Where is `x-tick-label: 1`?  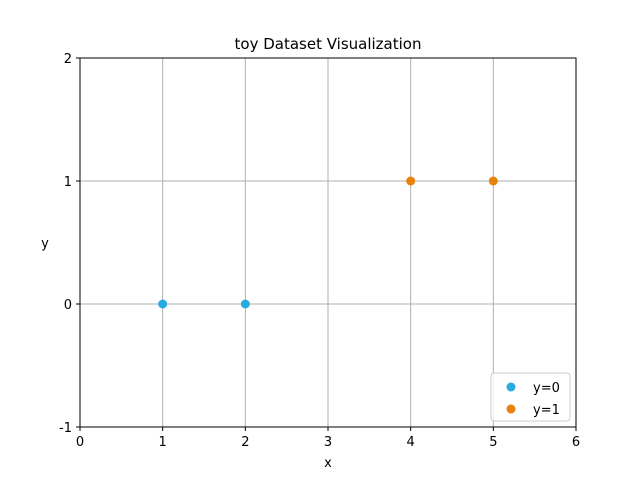
x-tick-label: 1 is located at coordinates (163, 442).